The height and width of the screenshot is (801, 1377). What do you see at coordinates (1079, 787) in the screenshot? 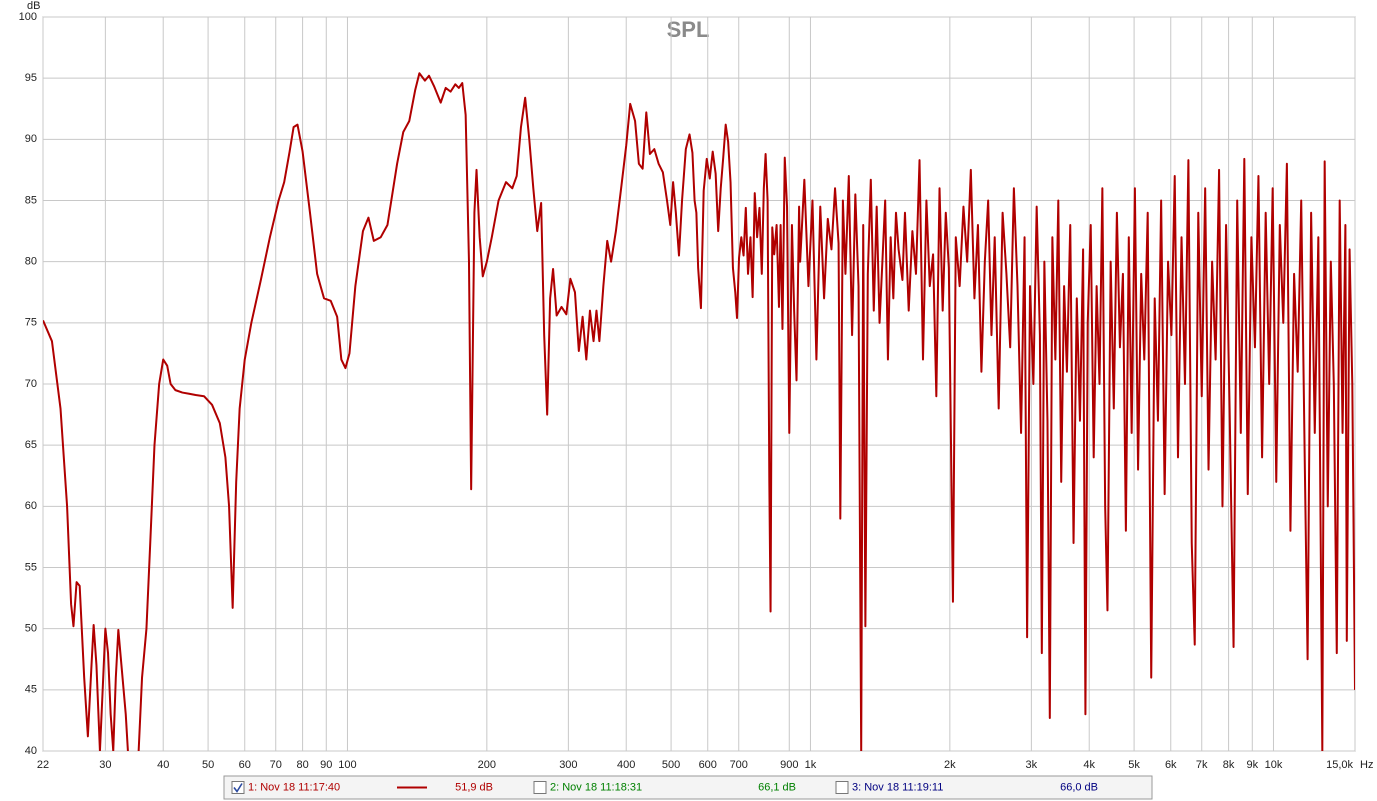
I see `legend-readout: 66,0 dB` at bounding box center [1079, 787].